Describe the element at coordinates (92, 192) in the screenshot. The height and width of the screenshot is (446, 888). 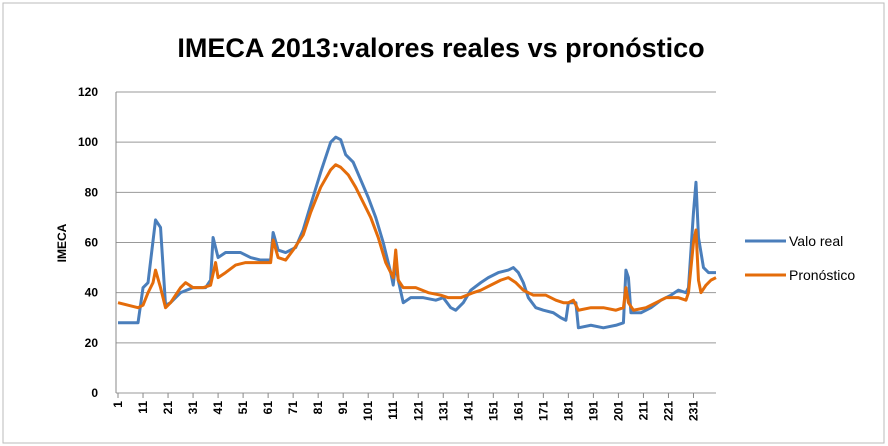
I see `y-tick-label: 80` at that location.